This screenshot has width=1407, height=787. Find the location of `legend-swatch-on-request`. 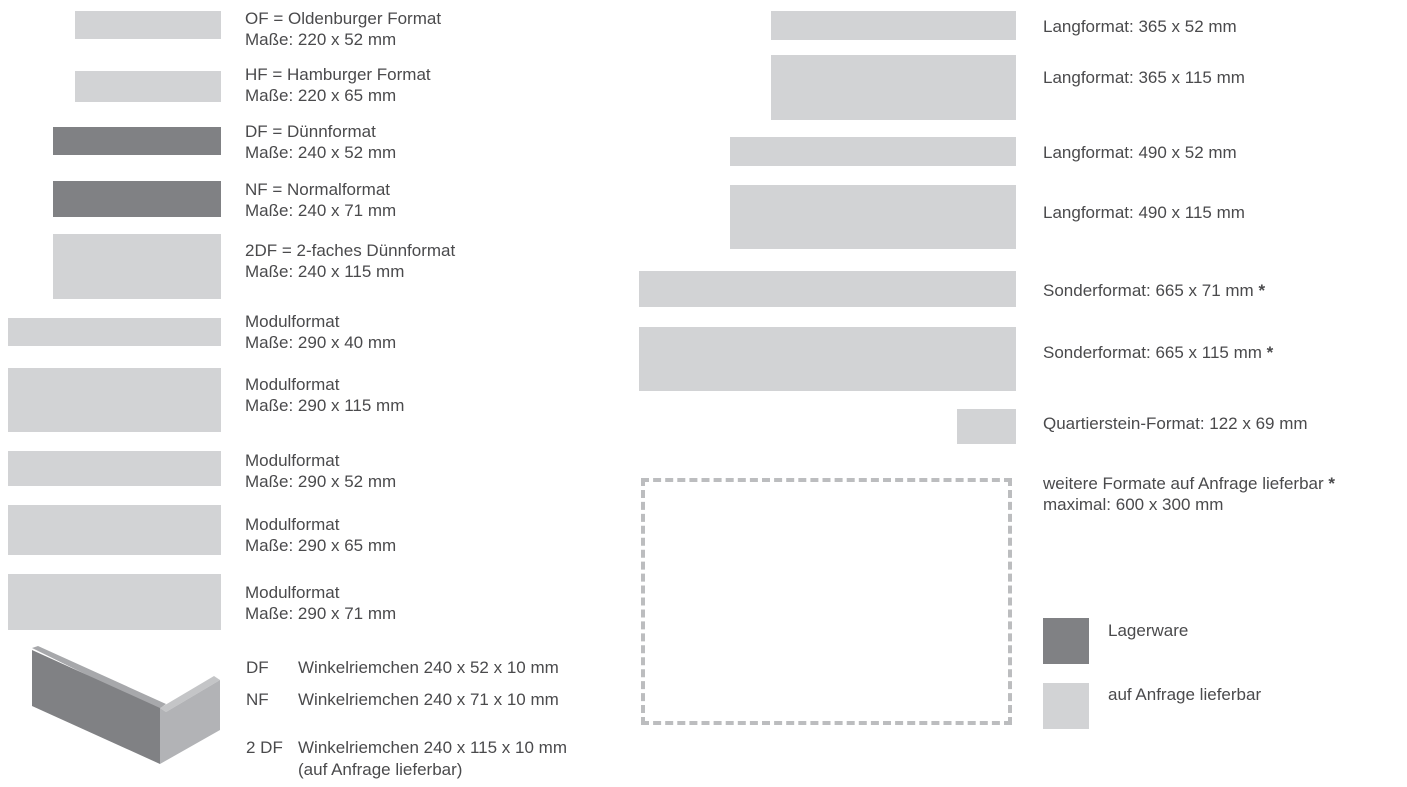

legend-swatch-on-request is located at coordinates (1066, 706).